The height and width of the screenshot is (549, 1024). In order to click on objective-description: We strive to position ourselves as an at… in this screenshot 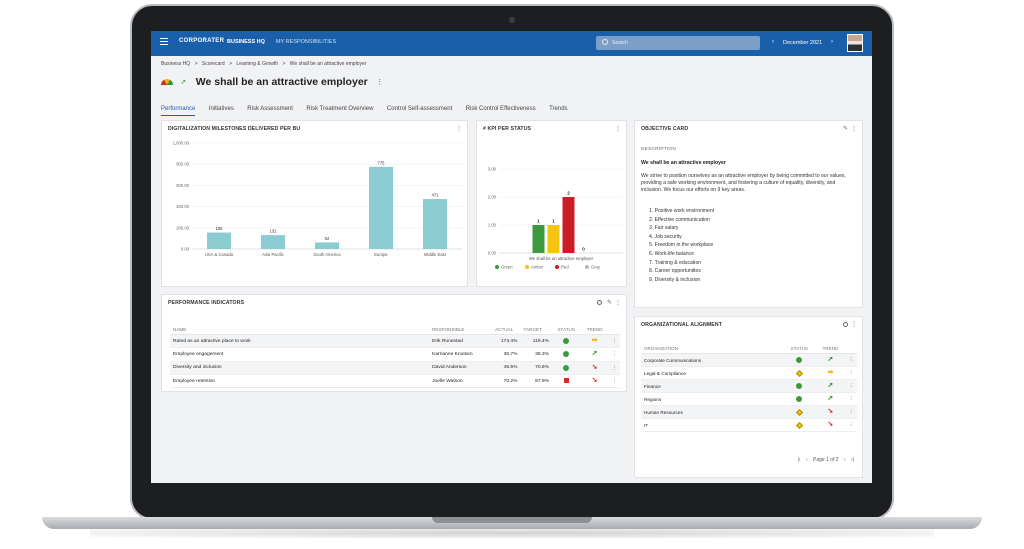, I will do `click(743, 183)`.